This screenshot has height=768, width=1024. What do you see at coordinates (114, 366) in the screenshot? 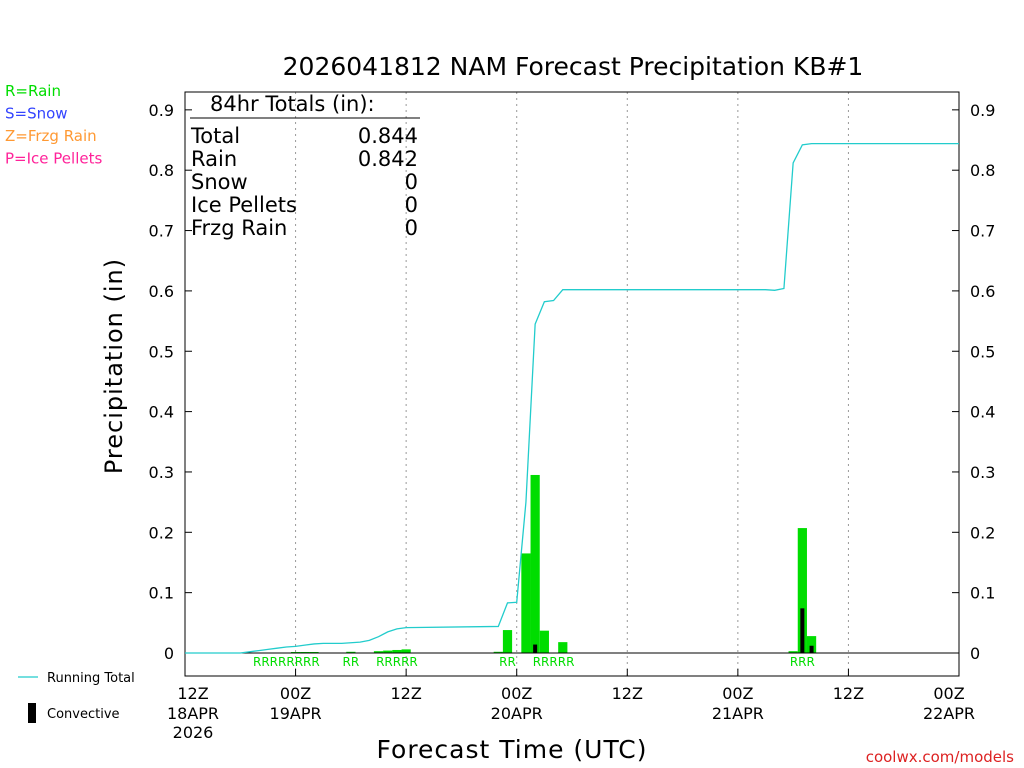
I see `y-axis-label: Precipitation (in)` at bounding box center [114, 366].